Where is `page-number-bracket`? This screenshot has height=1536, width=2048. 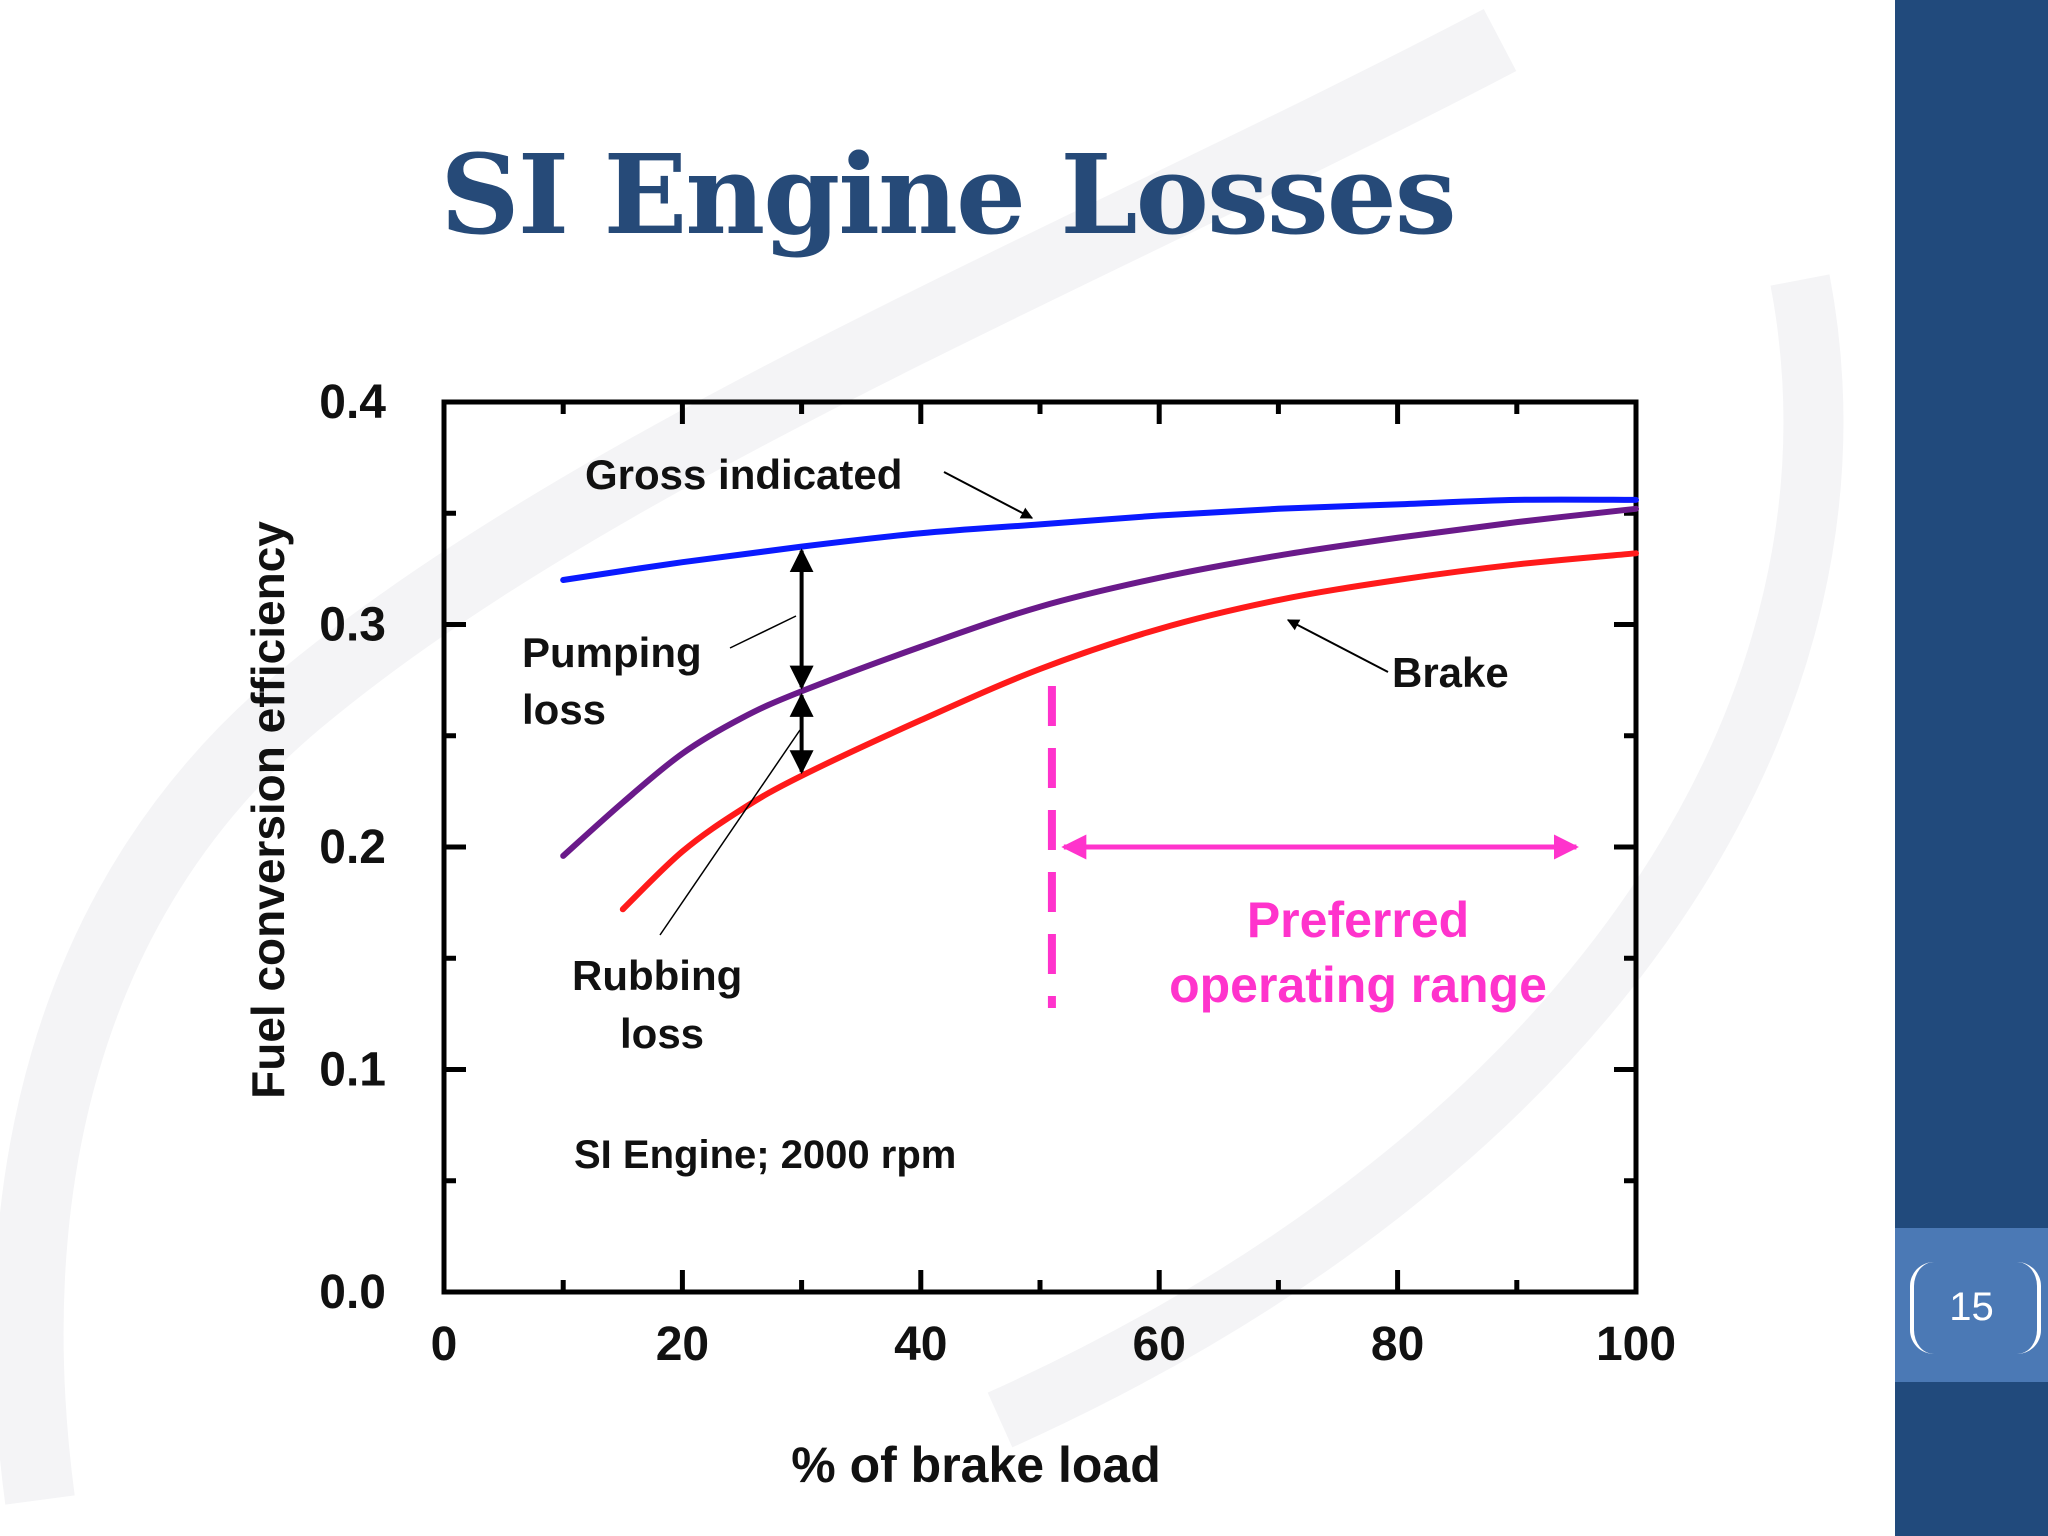 page-number-bracket is located at coordinates (1975, 1308).